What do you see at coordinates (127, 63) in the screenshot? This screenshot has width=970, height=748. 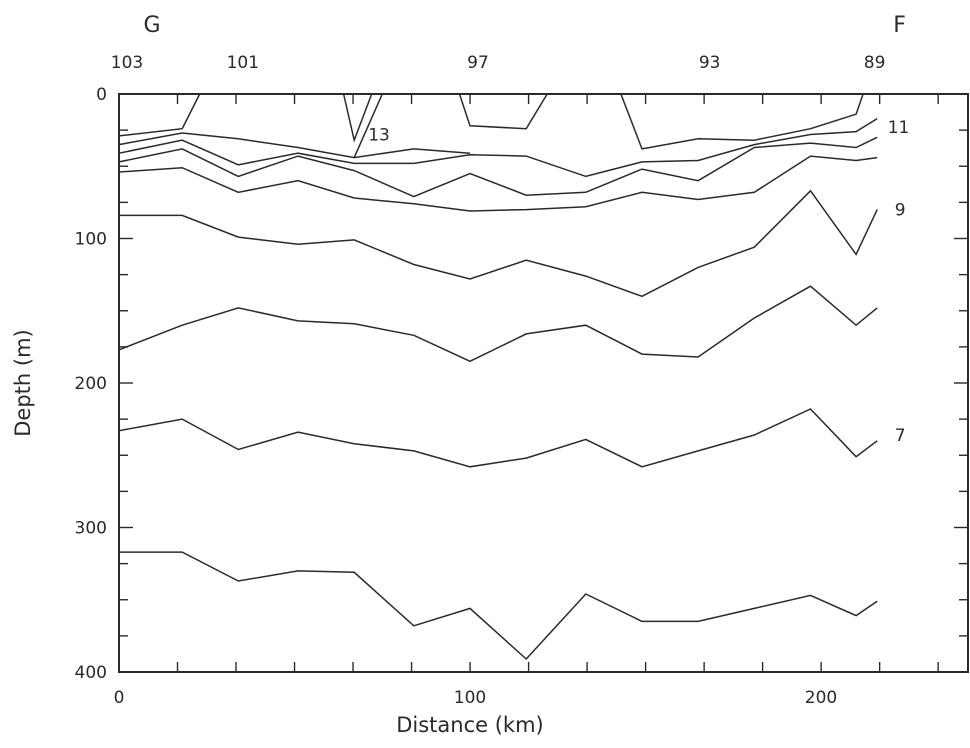 I see `station-label: 103` at bounding box center [127, 63].